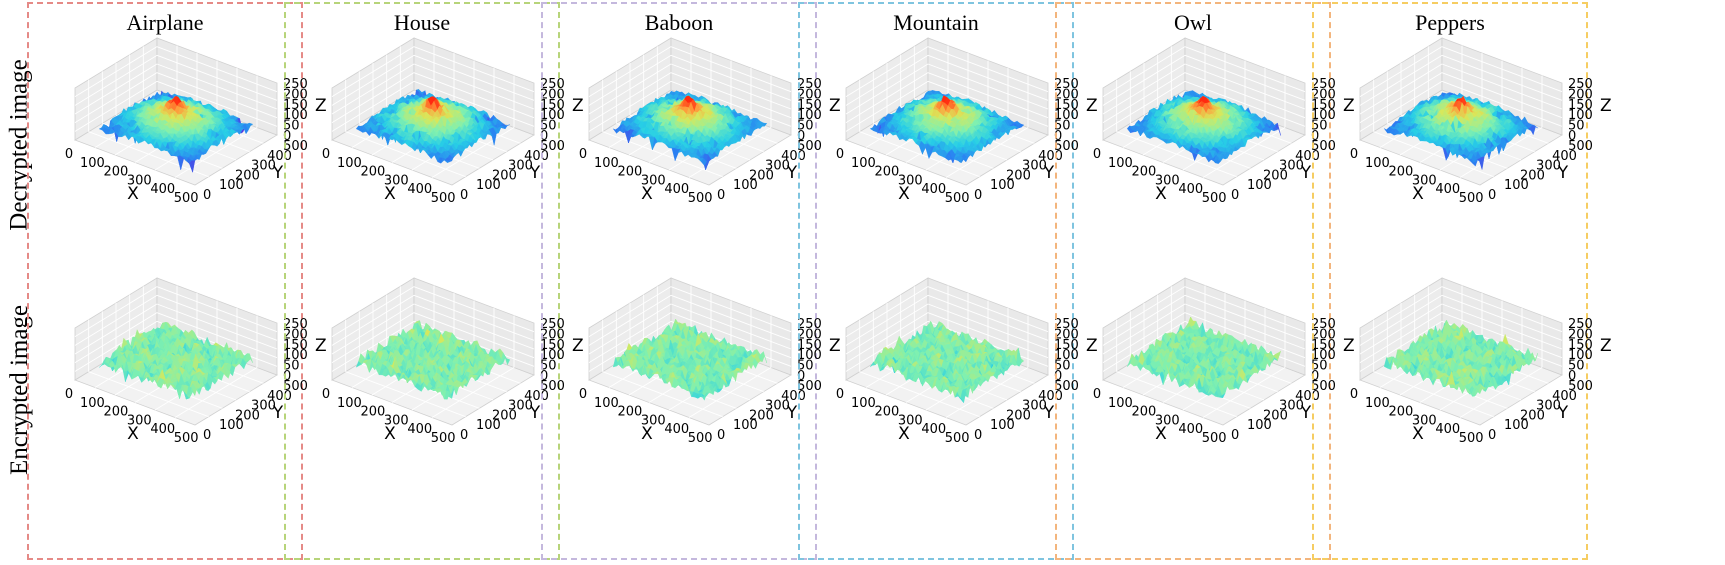  I want to click on panel-title: Airplane, so click(165, 22).